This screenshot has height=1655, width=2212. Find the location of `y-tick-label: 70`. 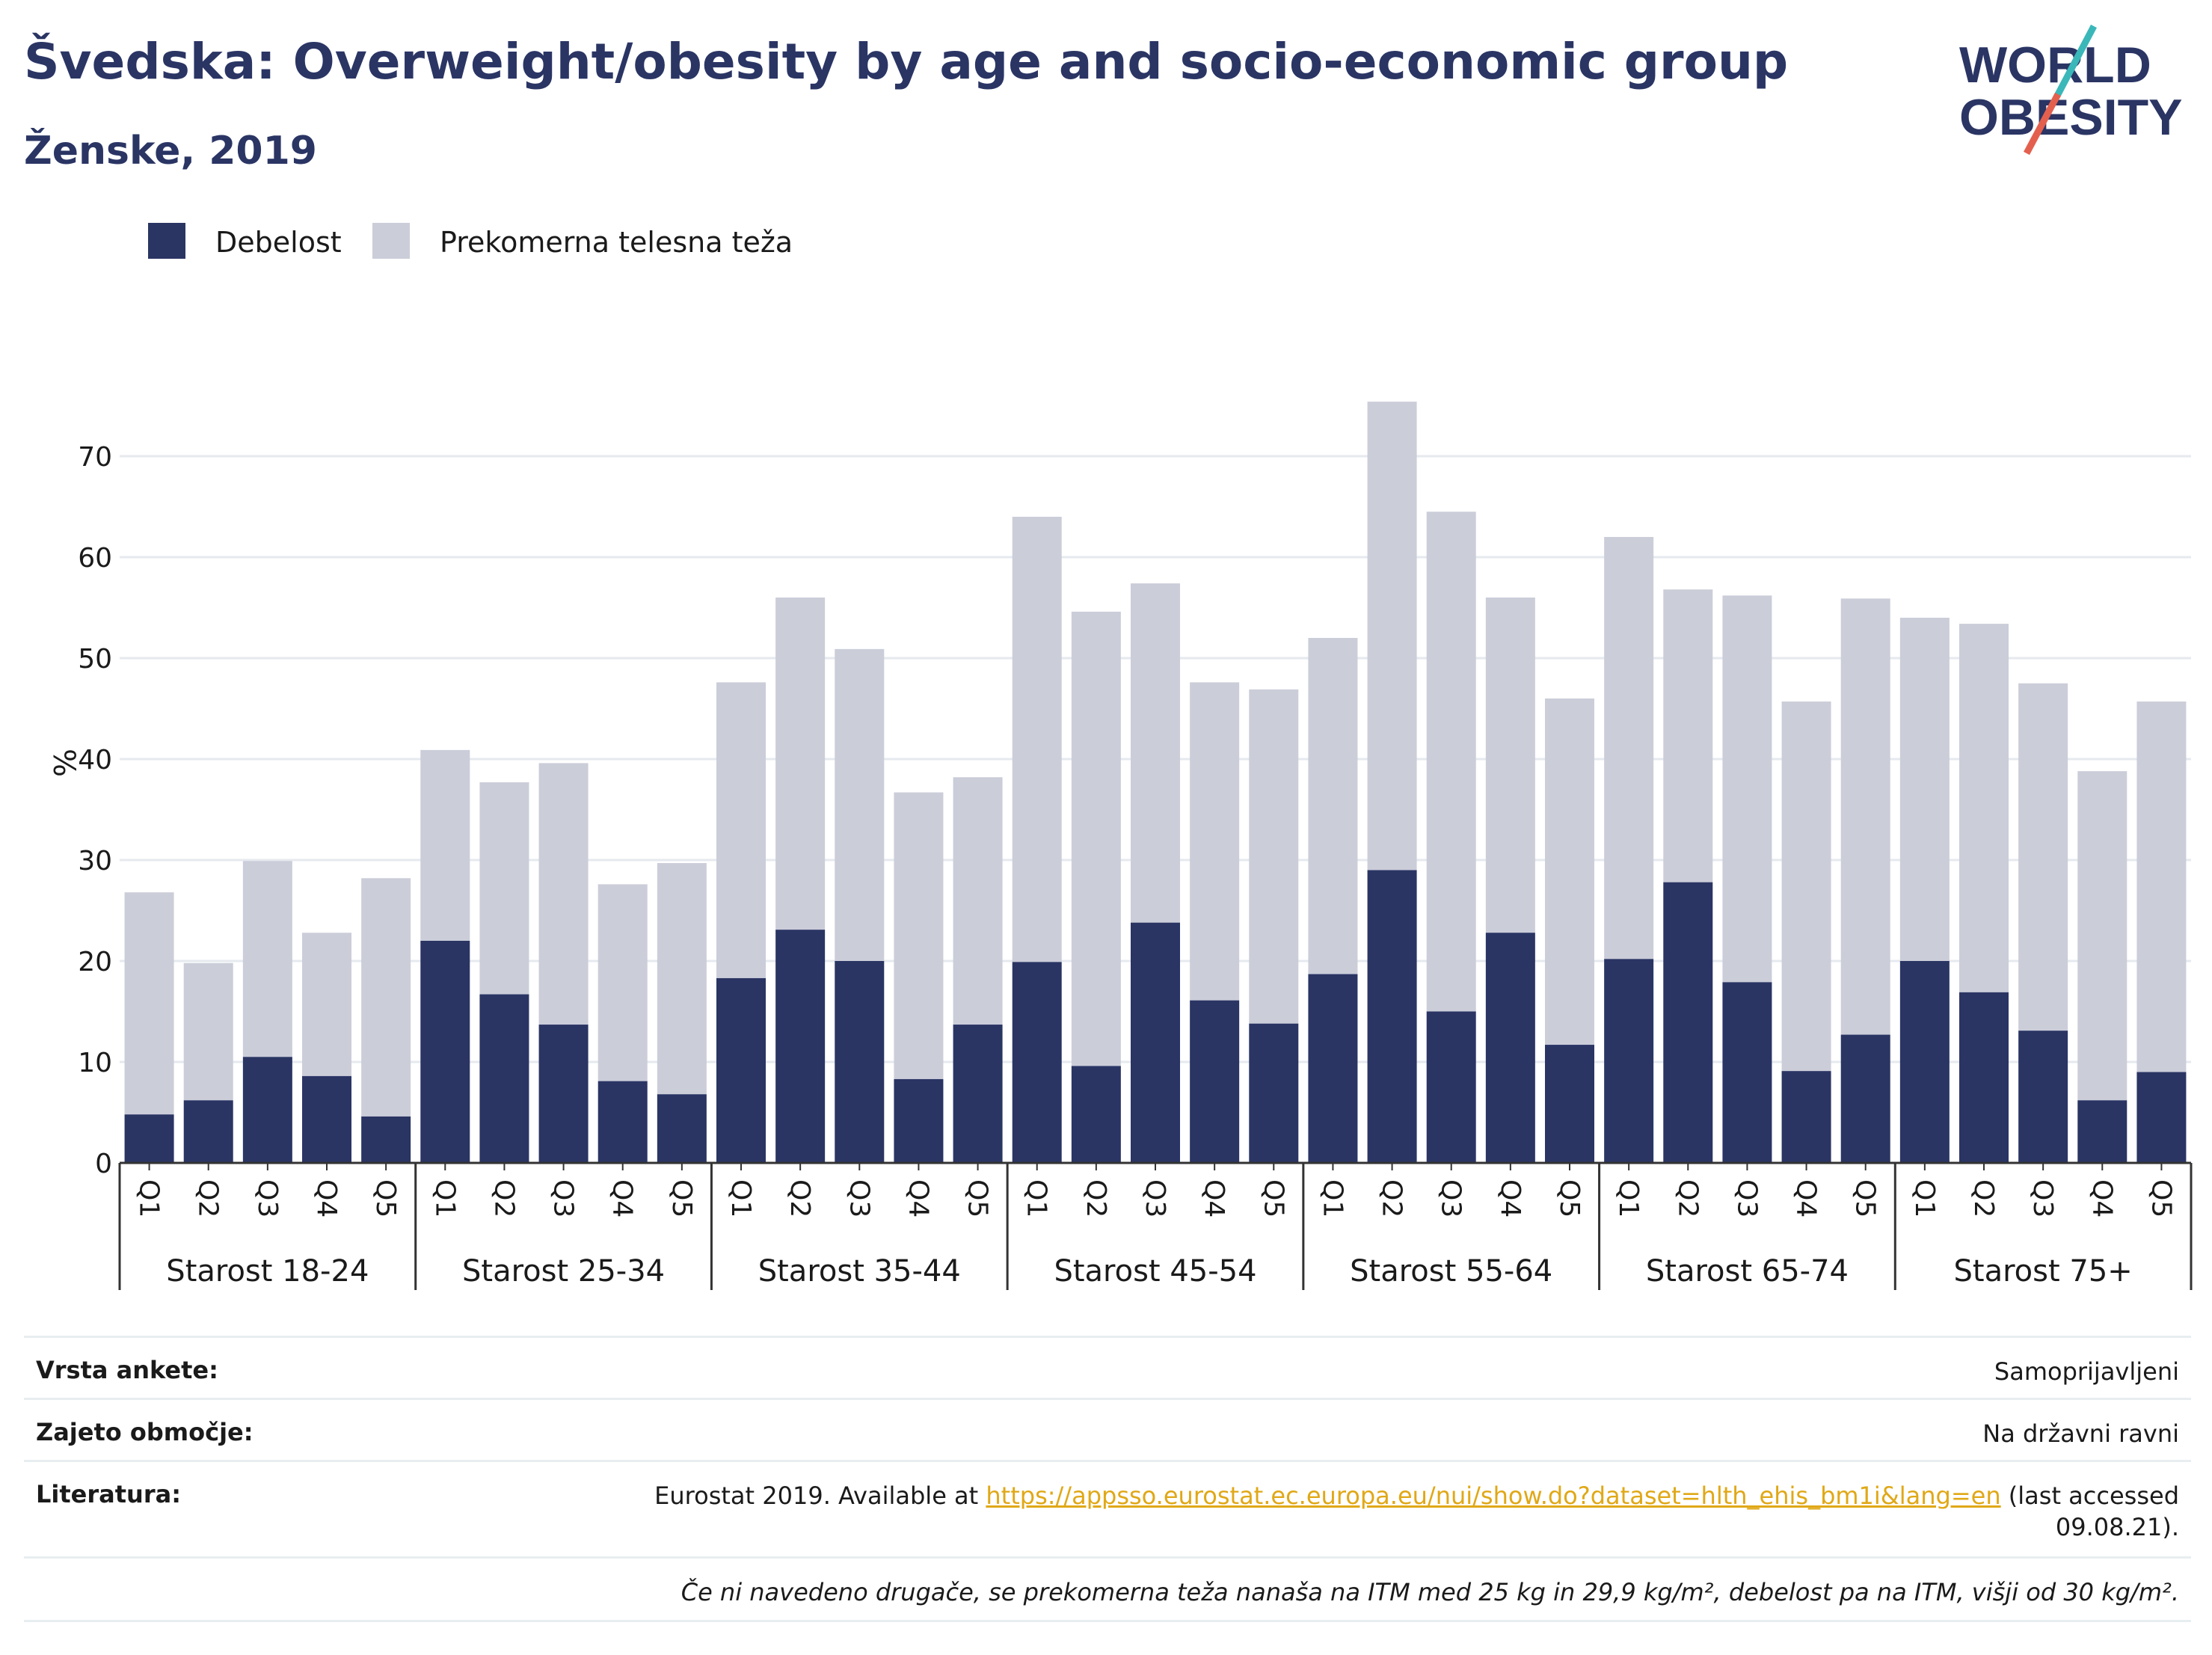

y-tick-label: 70 is located at coordinates (95, 457).